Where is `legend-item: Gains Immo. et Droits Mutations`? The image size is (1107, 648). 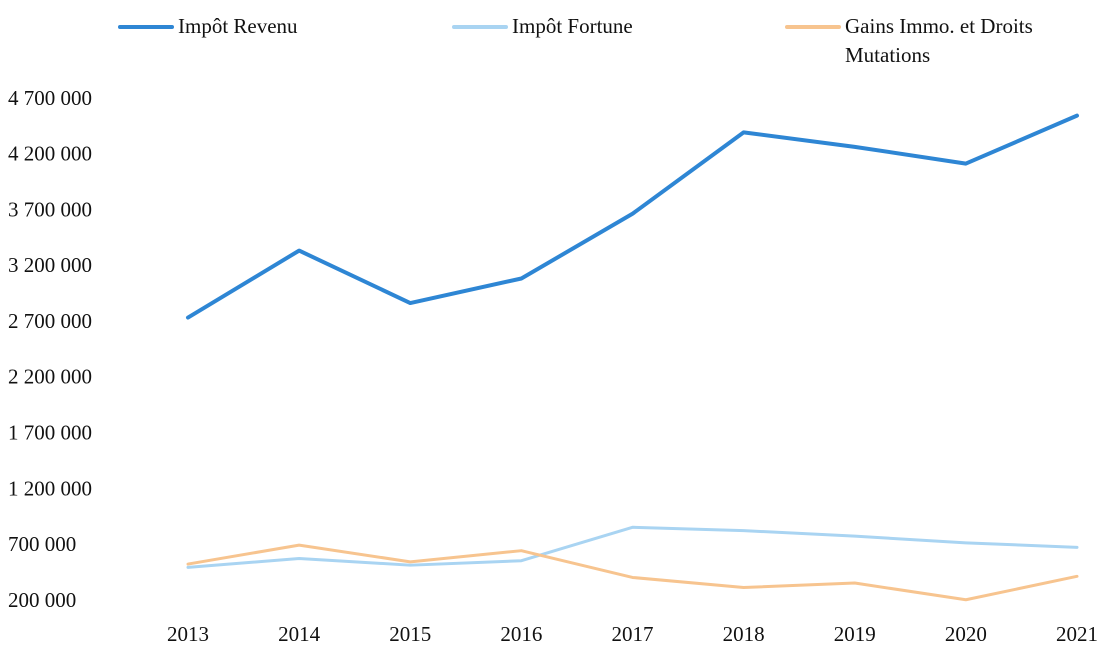
legend-item: Gains Immo. et Droits Mutations is located at coordinates (915, 41).